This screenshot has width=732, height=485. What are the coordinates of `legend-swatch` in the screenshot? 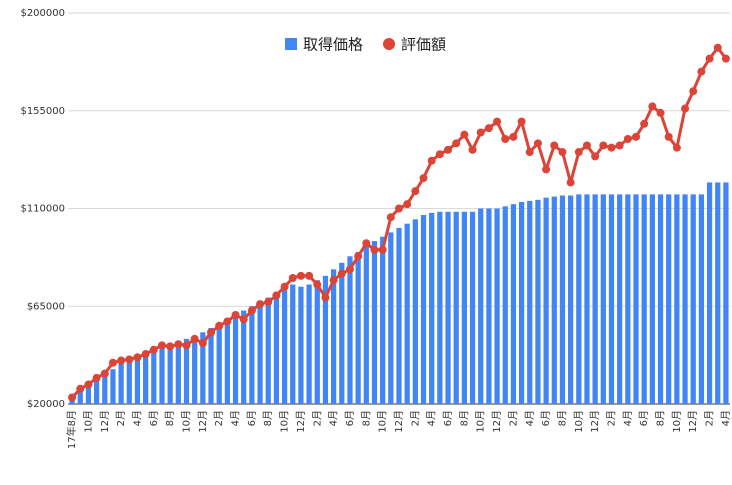 It's located at (291, 44).